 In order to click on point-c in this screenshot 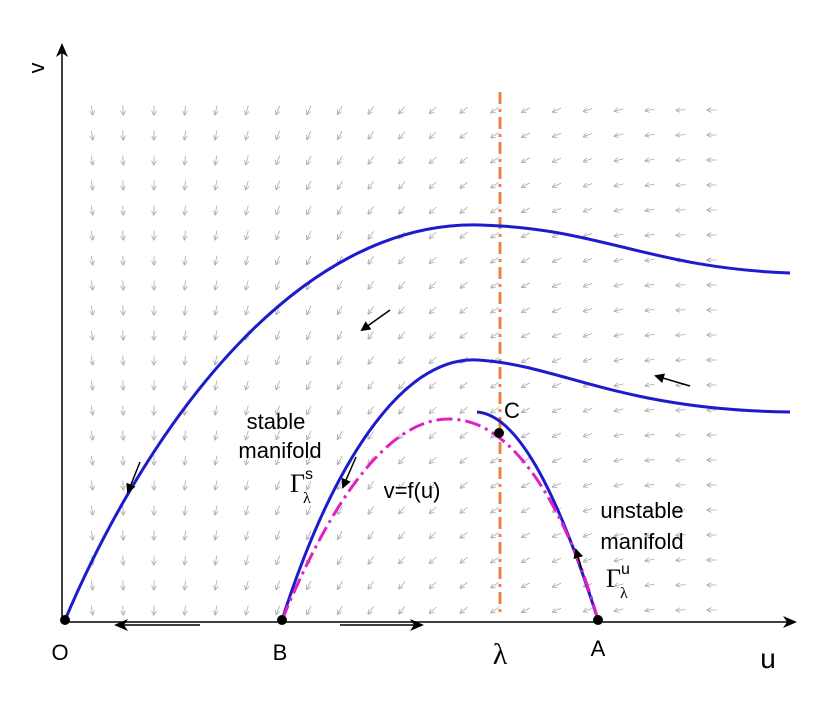, I will do `click(499, 433)`.